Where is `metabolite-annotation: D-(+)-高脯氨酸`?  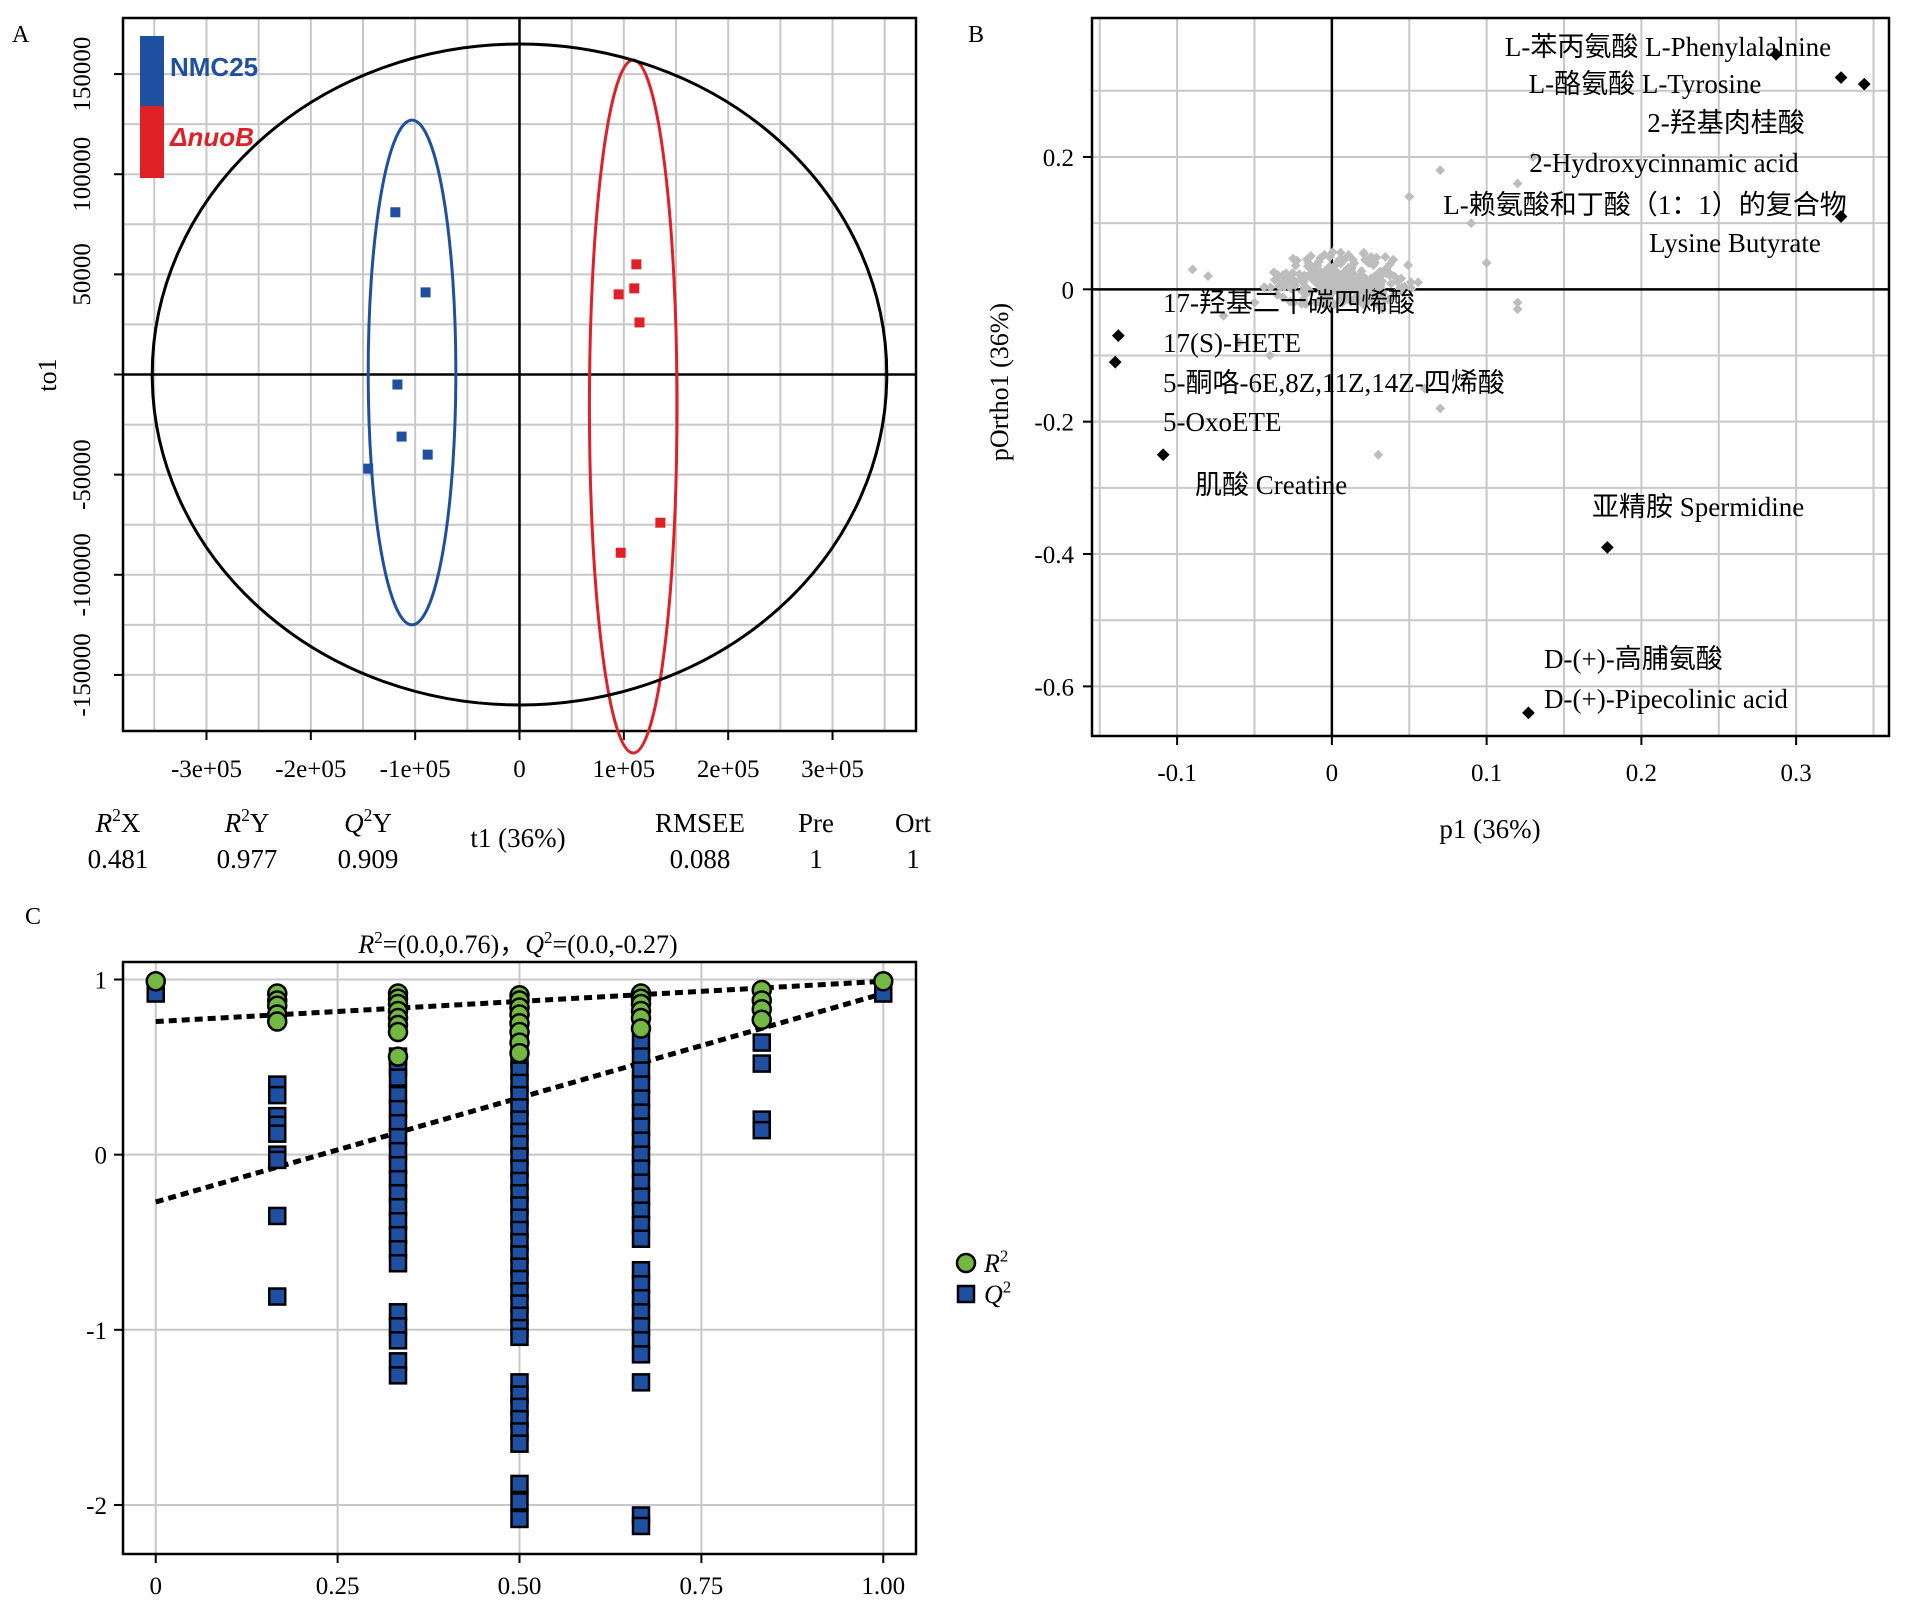
metabolite-annotation: D-(+)-高脯氨酸 is located at coordinates (1633, 659).